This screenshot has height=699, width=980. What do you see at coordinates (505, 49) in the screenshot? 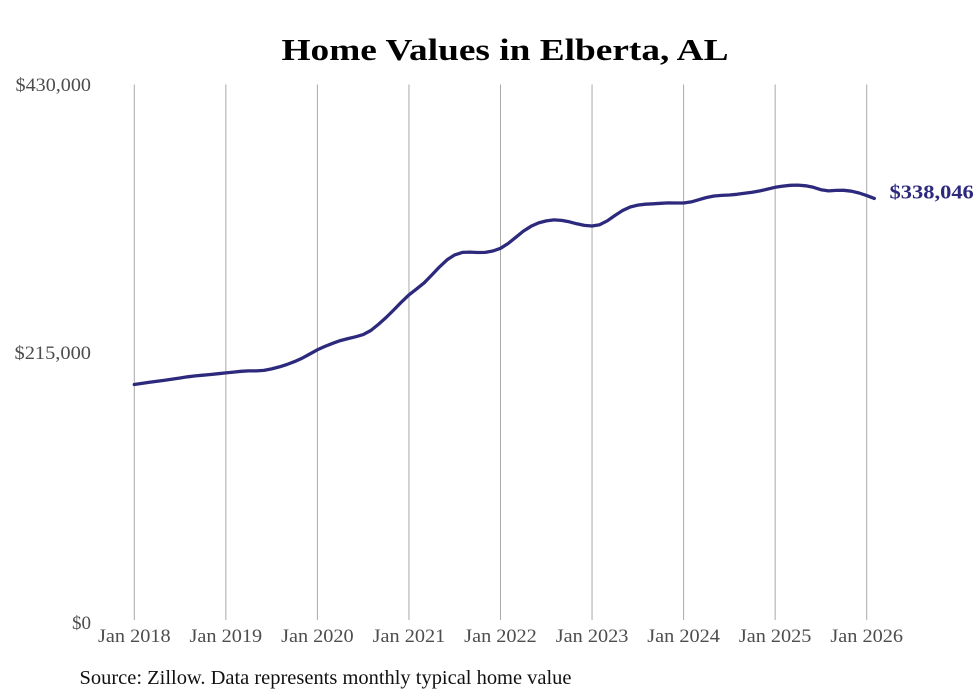
I see `svg-text: Home Values in Elberta, AL` at bounding box center [505, 49].